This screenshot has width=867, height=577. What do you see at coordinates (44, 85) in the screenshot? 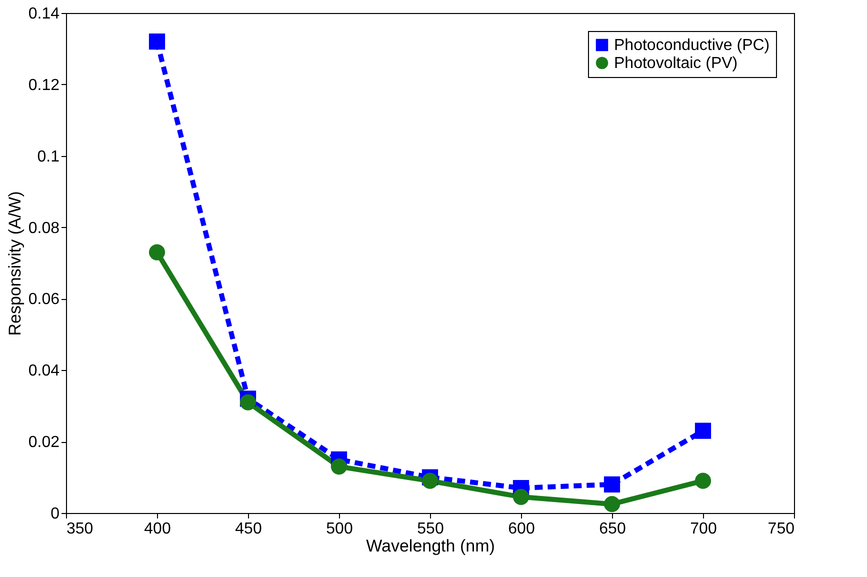
I see `y-tick-label: 0.12` at bounding box center [44, 85].